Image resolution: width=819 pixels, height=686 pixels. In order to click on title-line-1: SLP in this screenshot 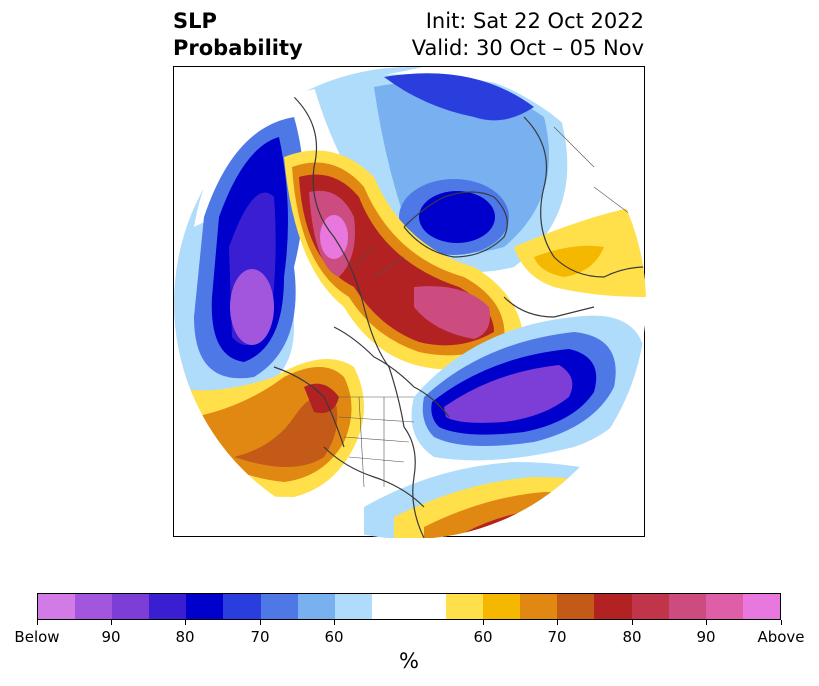, I will do `click(195, 21)`.